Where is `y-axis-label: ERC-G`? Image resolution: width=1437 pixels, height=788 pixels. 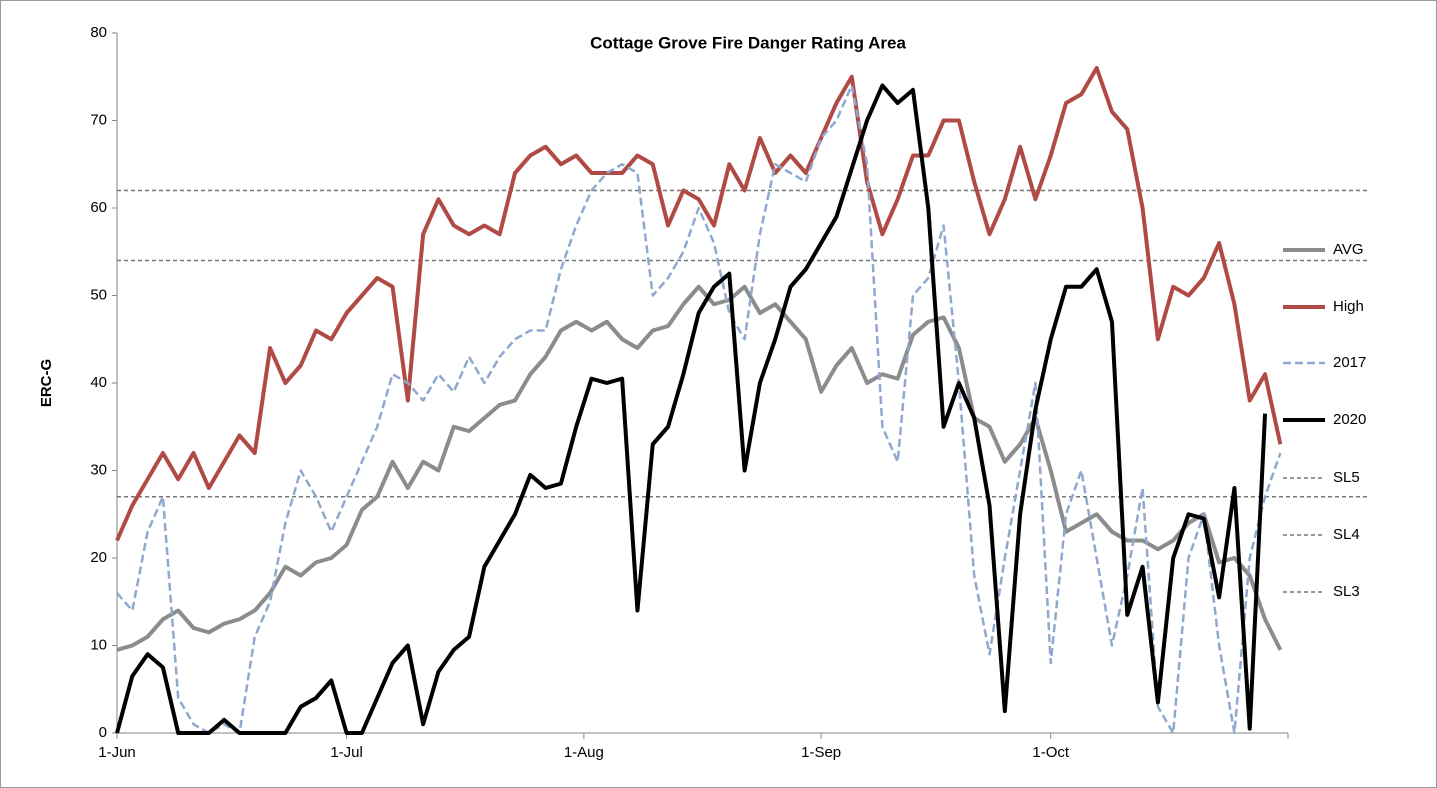
y-axis-label: ERC-G is located at coordinates (46, 383).